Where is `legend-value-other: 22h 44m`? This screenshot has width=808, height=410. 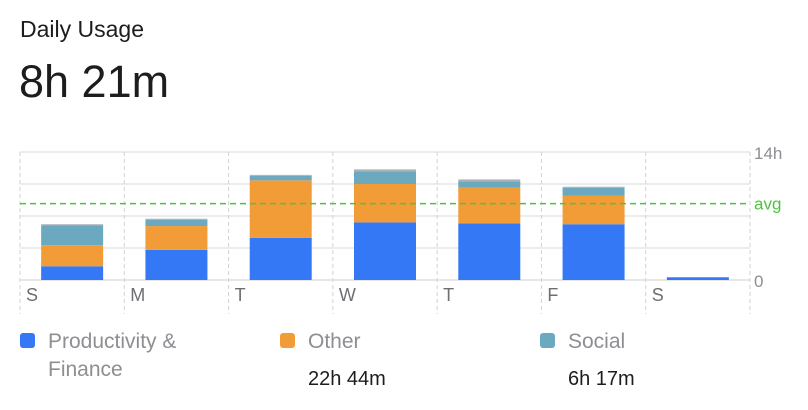 legend-value-other: 22h 44m is located at coordinates (347, 379).